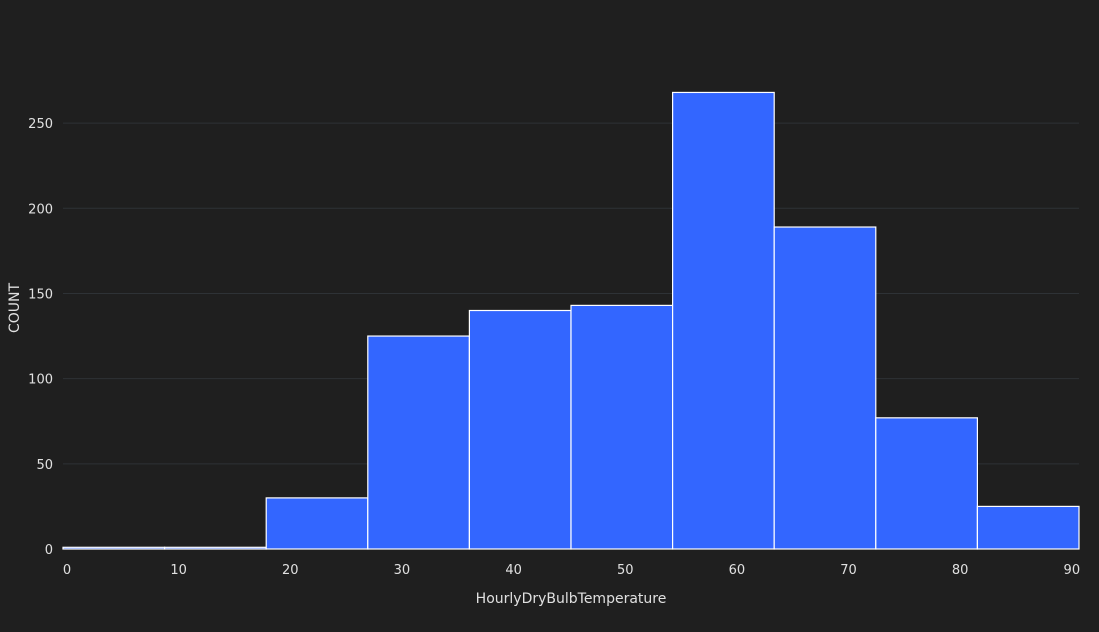  Describe the element at coordinates (402, 570) in the screenshot. I see `x-tick-label: 30` at that location.